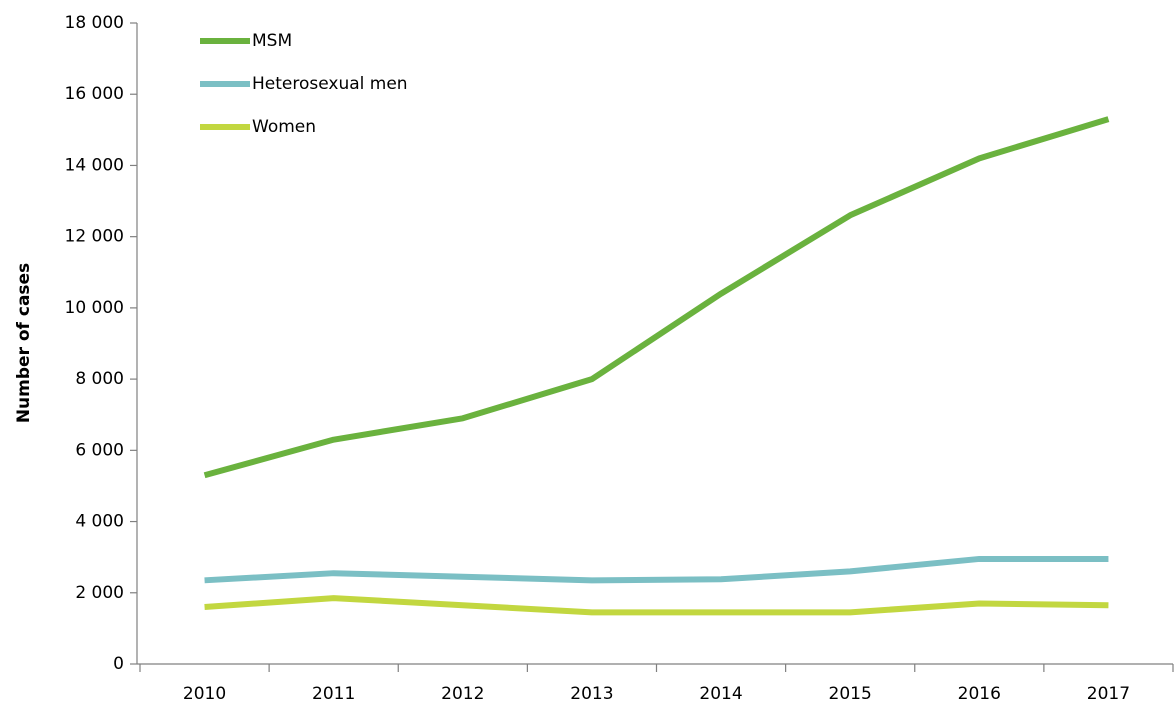 This screenshot has width=1174, height=707. Describe the element at coordinates (204, 694) in the screenshot. I see `x-tick-label: 2010` at that location.